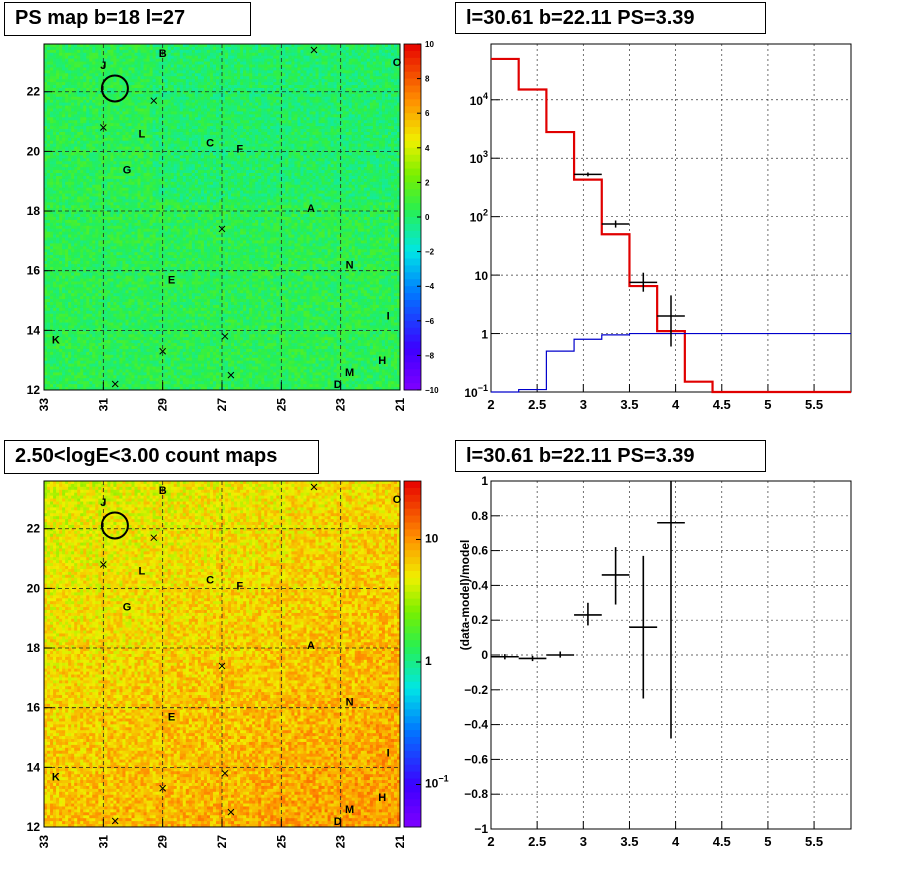 This screenshot has width=898, height=880. Describe the element at coordinates (428, 661) in the screenshot. I see `colorbar-tick-label: 1` at that location.